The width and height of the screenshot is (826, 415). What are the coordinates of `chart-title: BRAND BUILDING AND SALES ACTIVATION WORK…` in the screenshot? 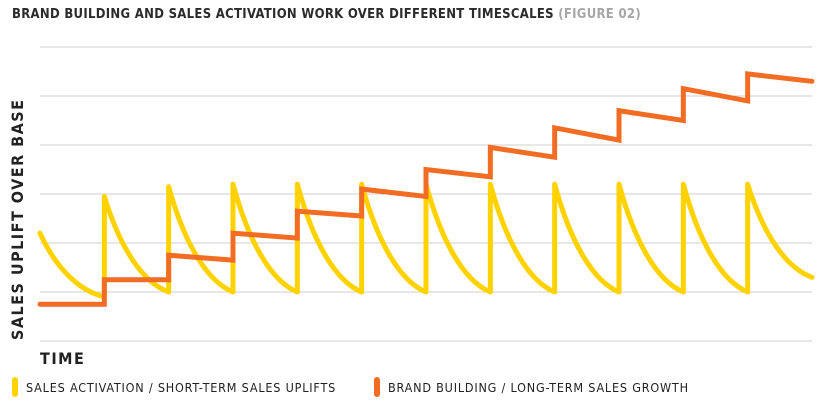 It's located at (326, 14).